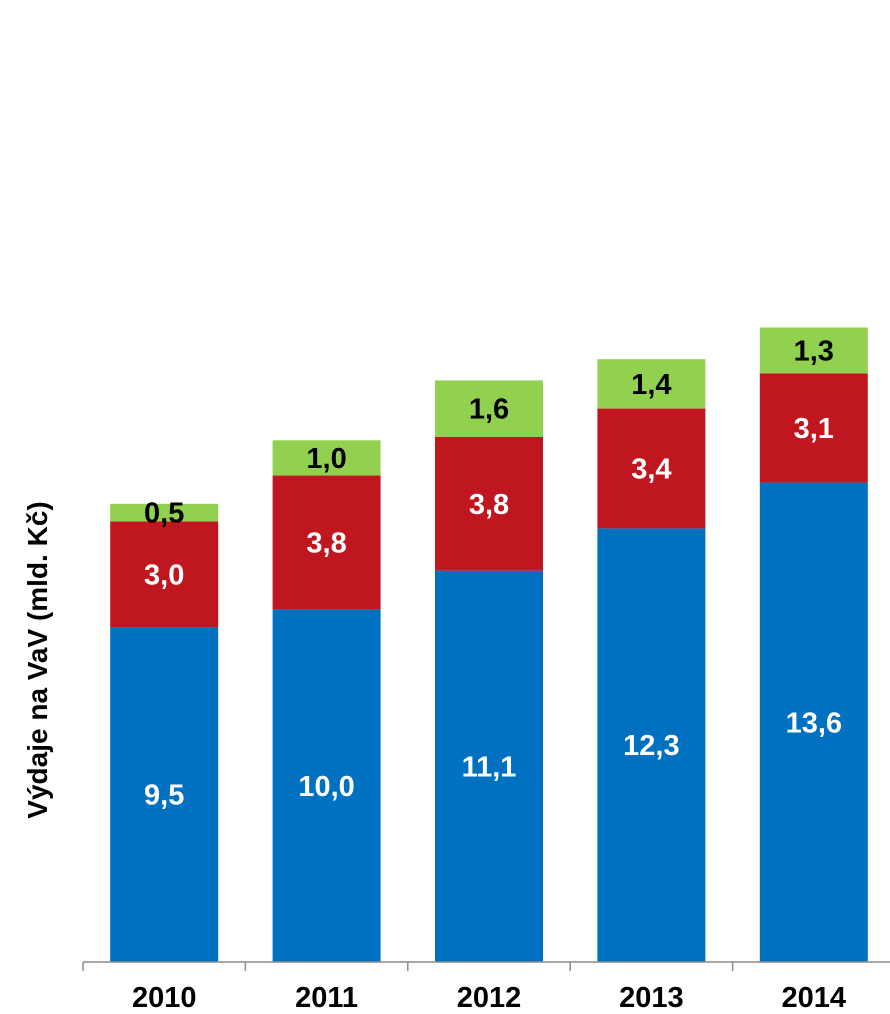  I want to click on bar-segment-2010-s1, so click(164, 794).